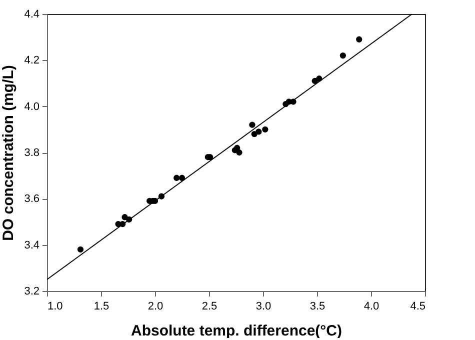 The image size is (475, 340). Describe the element at coordinates (418, 306) in the screenshot. I see `x-tick-label: 4.5` at that location.